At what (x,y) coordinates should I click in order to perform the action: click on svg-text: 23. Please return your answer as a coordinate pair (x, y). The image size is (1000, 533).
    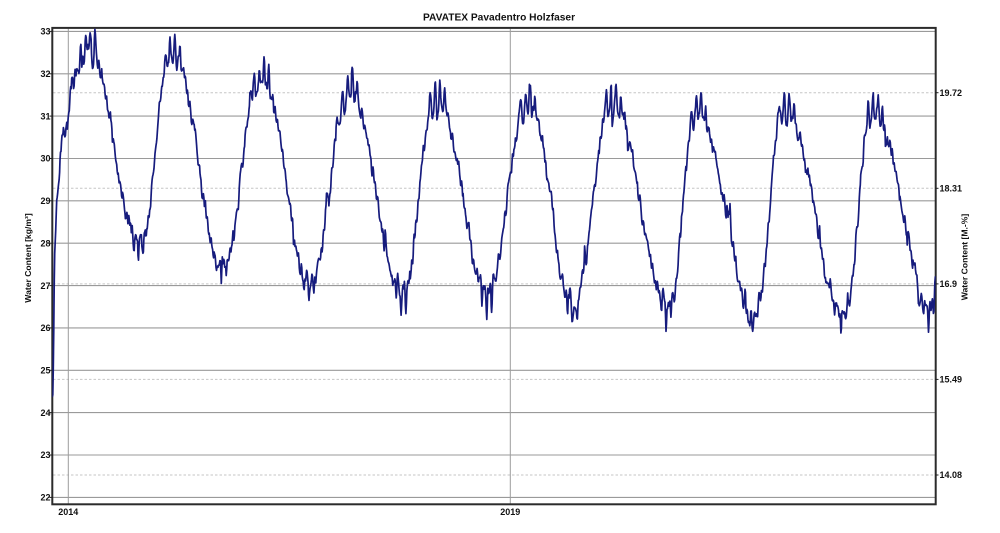
    Looking at the image, I should click on (45, 455).